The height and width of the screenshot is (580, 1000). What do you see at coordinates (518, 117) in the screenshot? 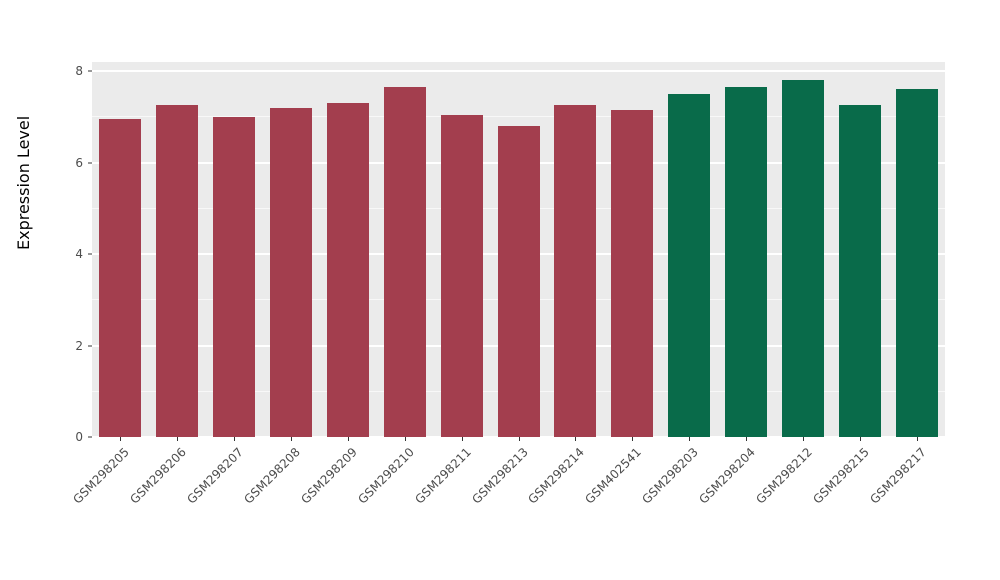
I see `gridline-minor` at bounding box center [518, 117].